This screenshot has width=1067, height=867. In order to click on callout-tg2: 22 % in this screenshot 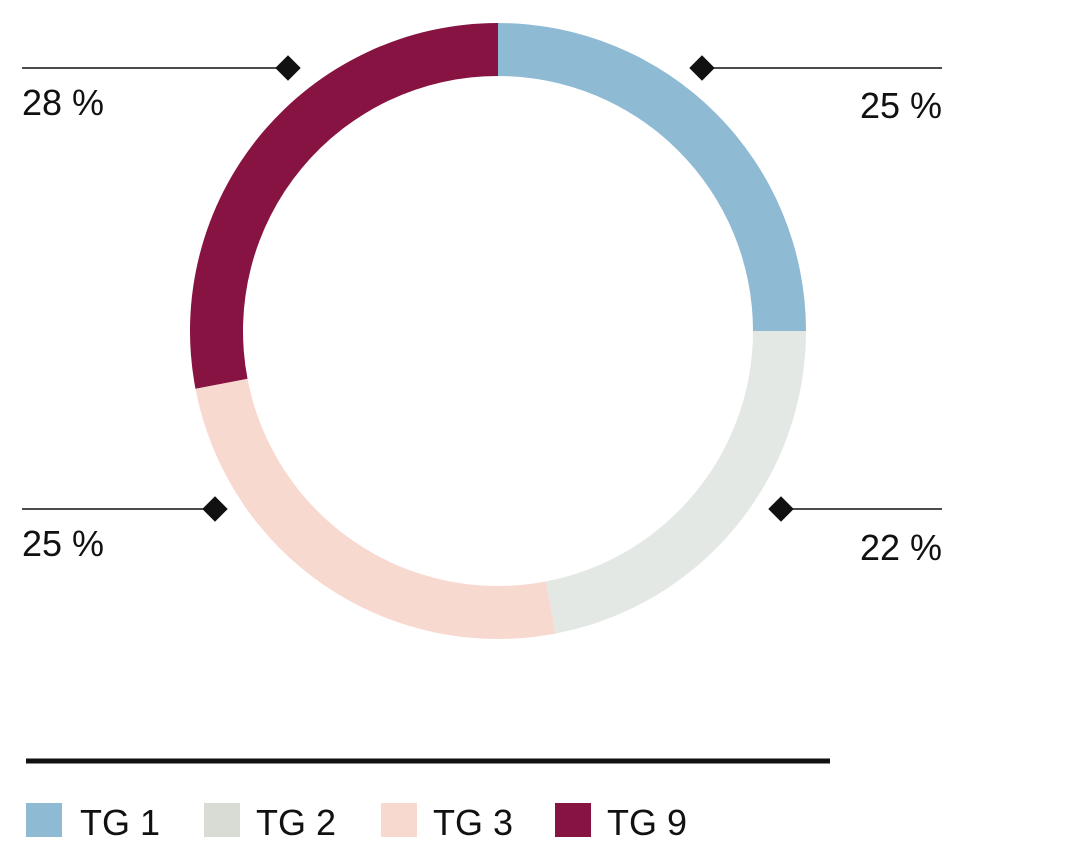, I will do `click(855, 532)`.